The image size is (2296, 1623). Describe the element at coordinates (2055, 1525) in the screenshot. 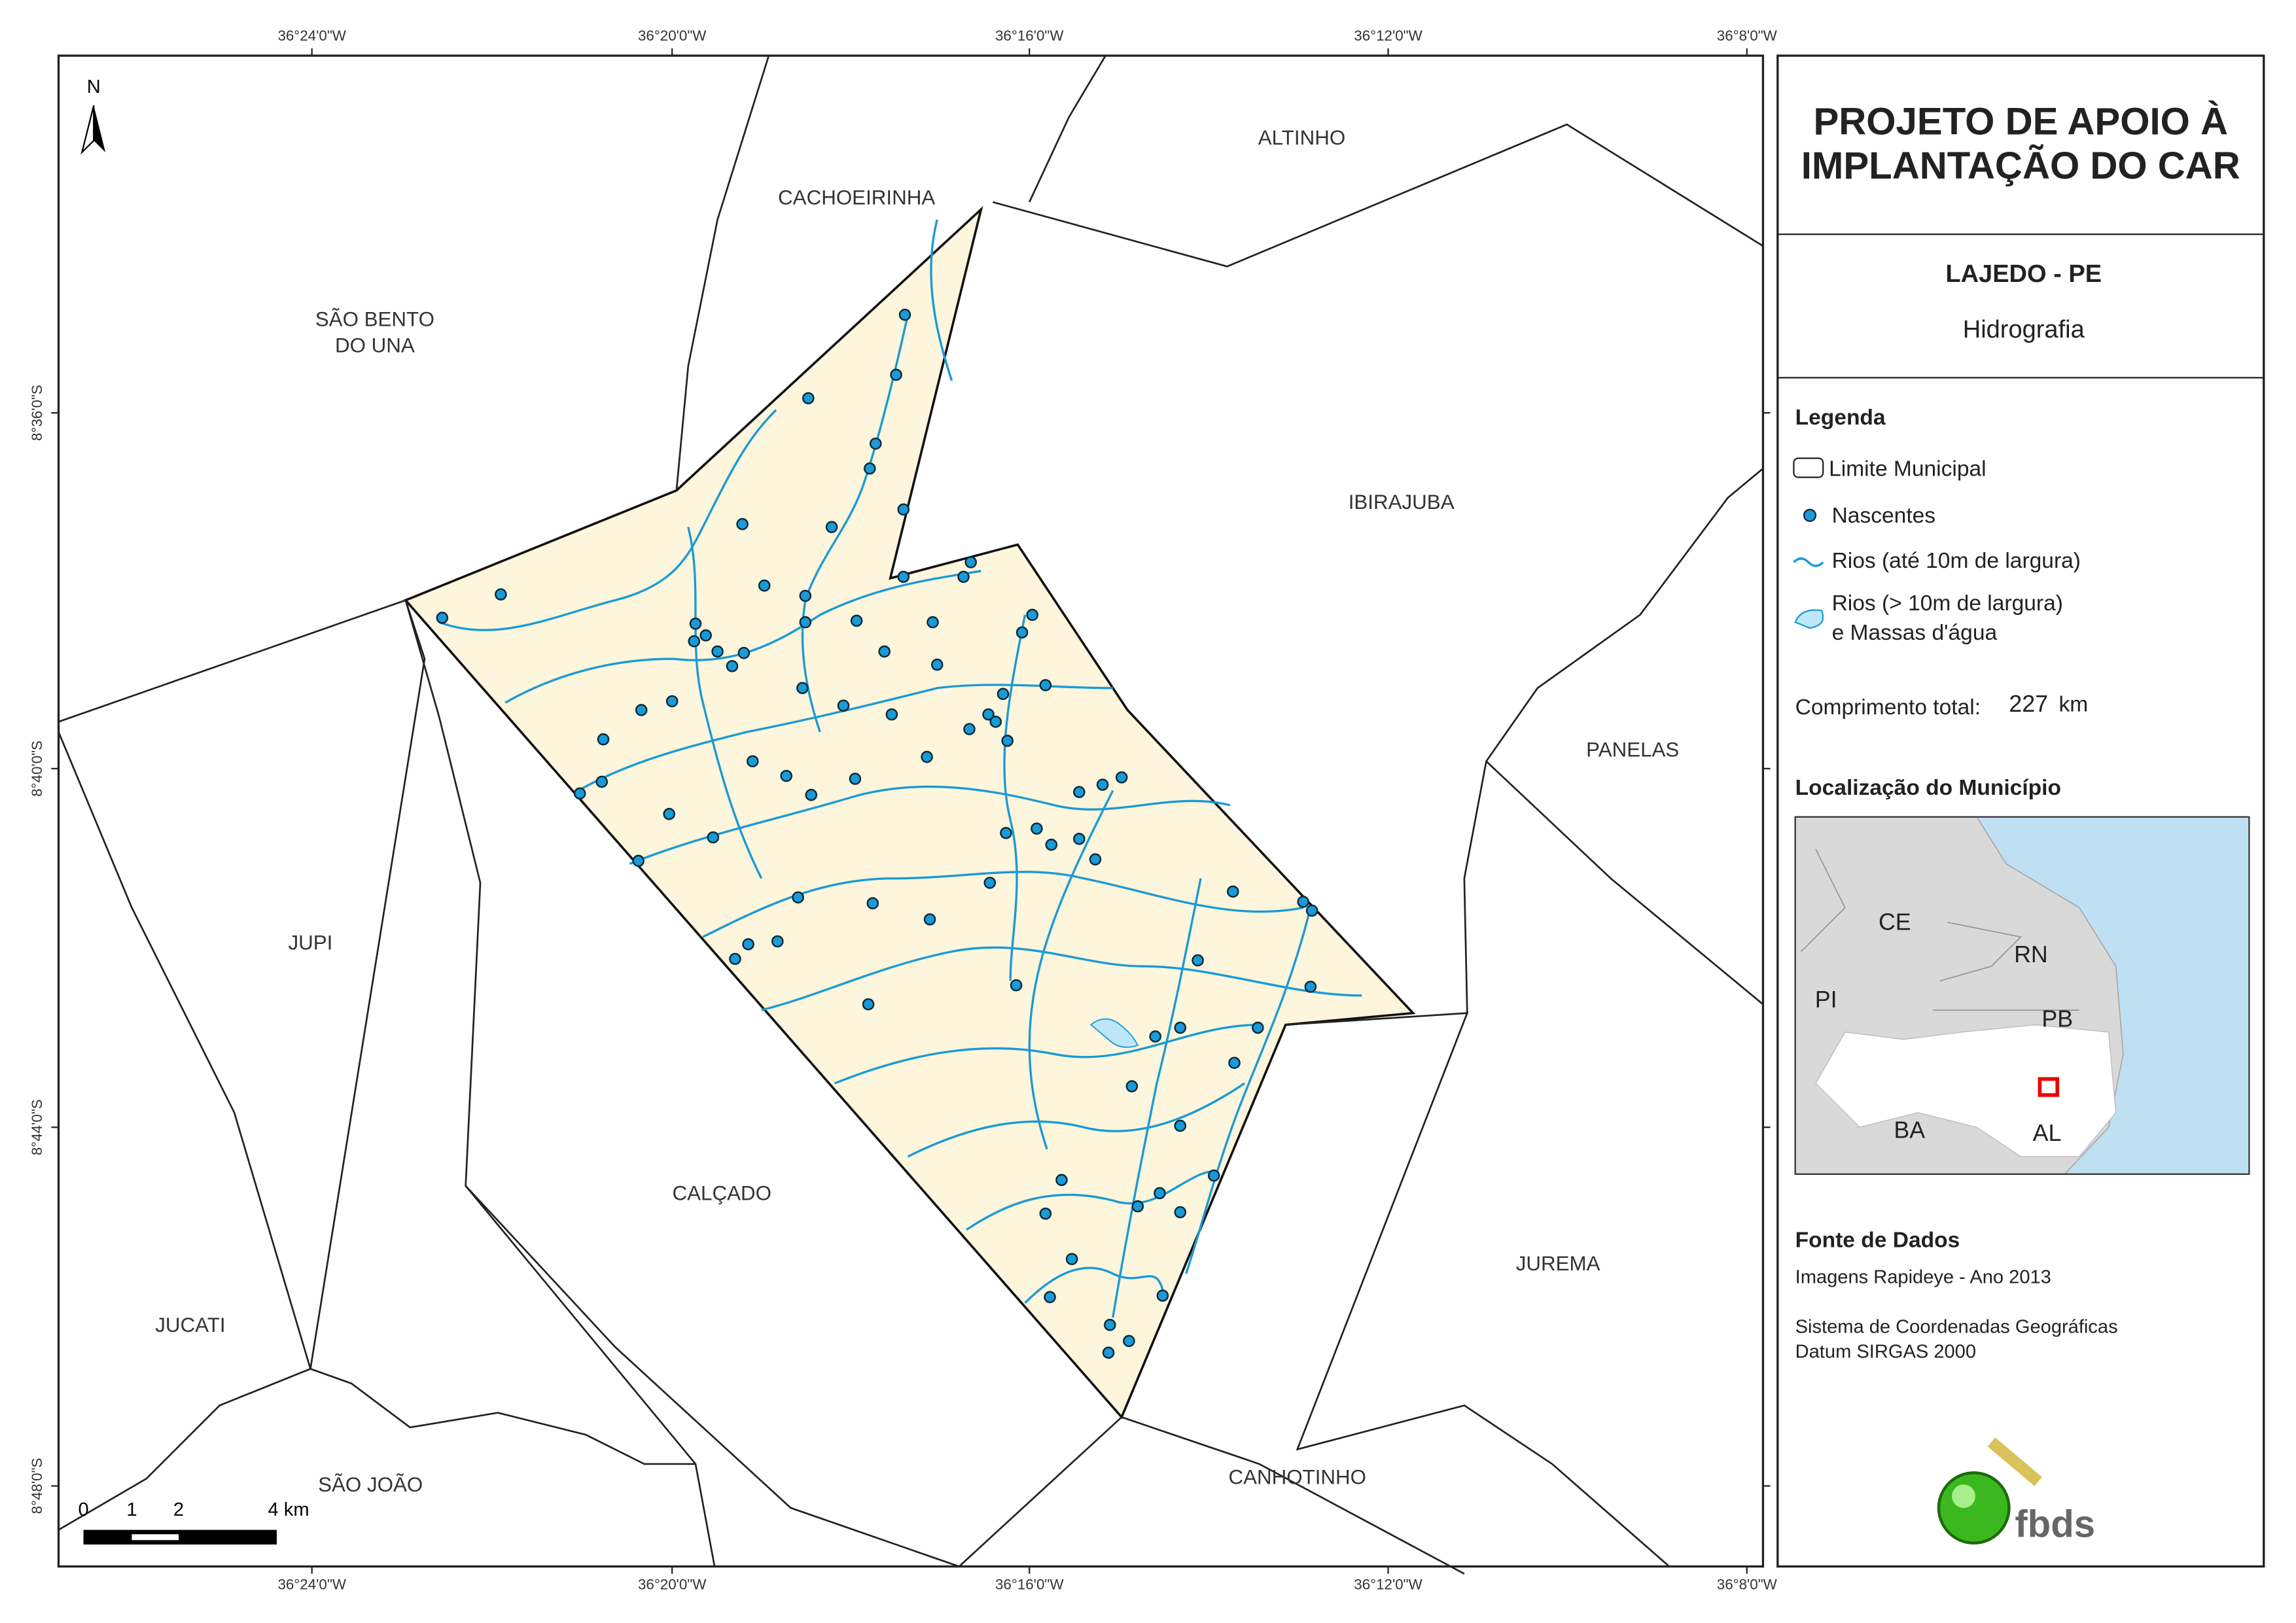

I see `logo-text: fbds` at that location.